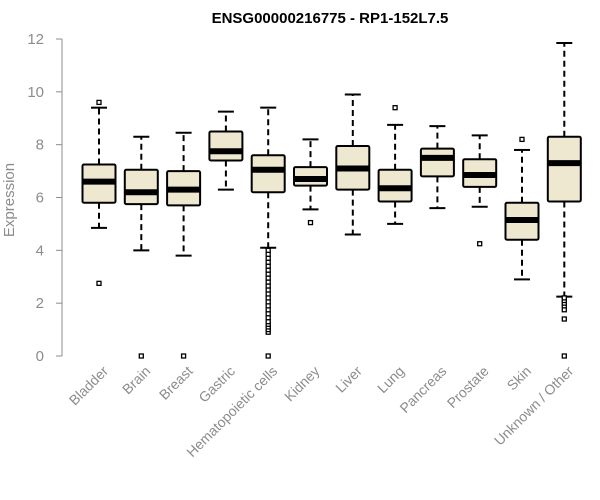  Describe the element at coordinates (89, 386) in the screenshot. I see `x-tick-label: Bladder` at that location.